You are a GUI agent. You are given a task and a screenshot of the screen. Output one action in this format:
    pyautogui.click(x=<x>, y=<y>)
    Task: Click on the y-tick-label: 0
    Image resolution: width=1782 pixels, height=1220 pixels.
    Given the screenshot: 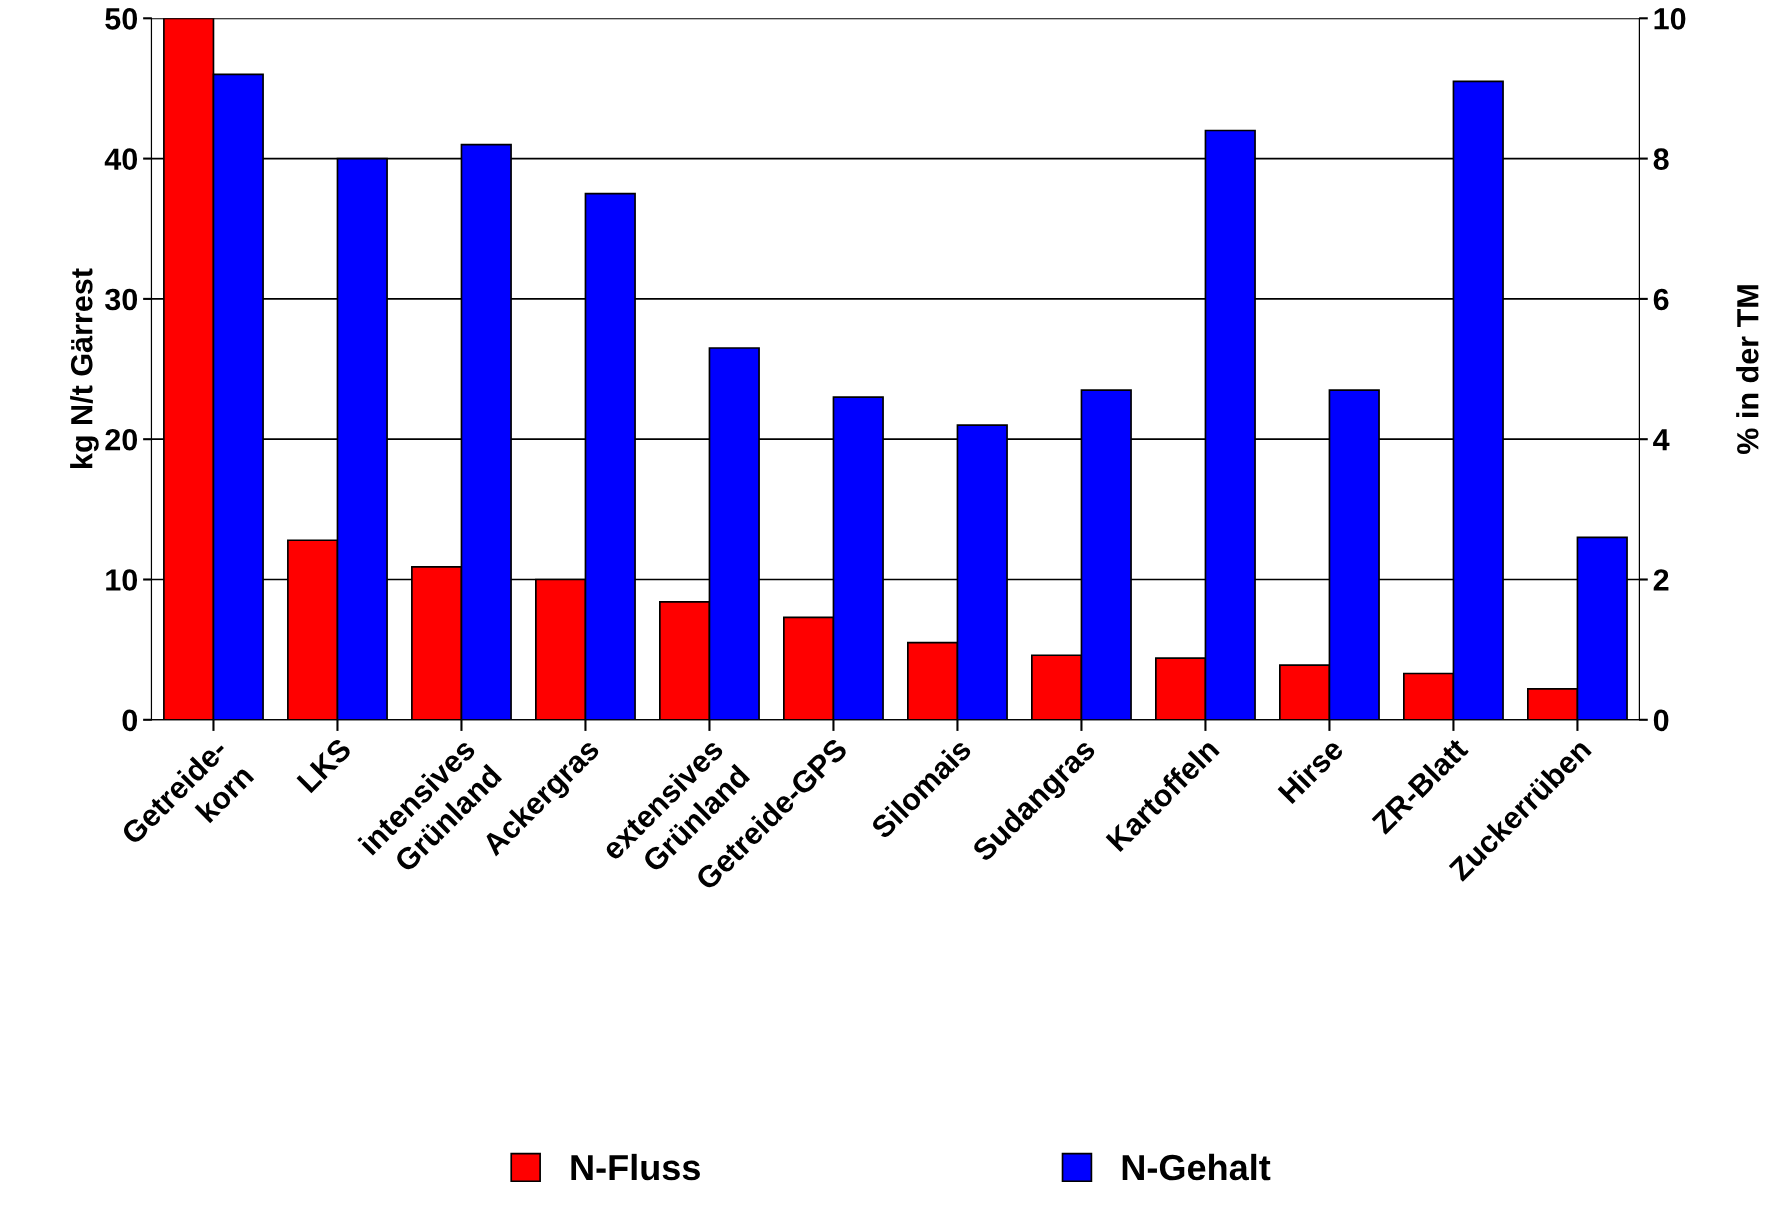 What is the action you would take?
    pyautogui.click(x=130, y=720)
    